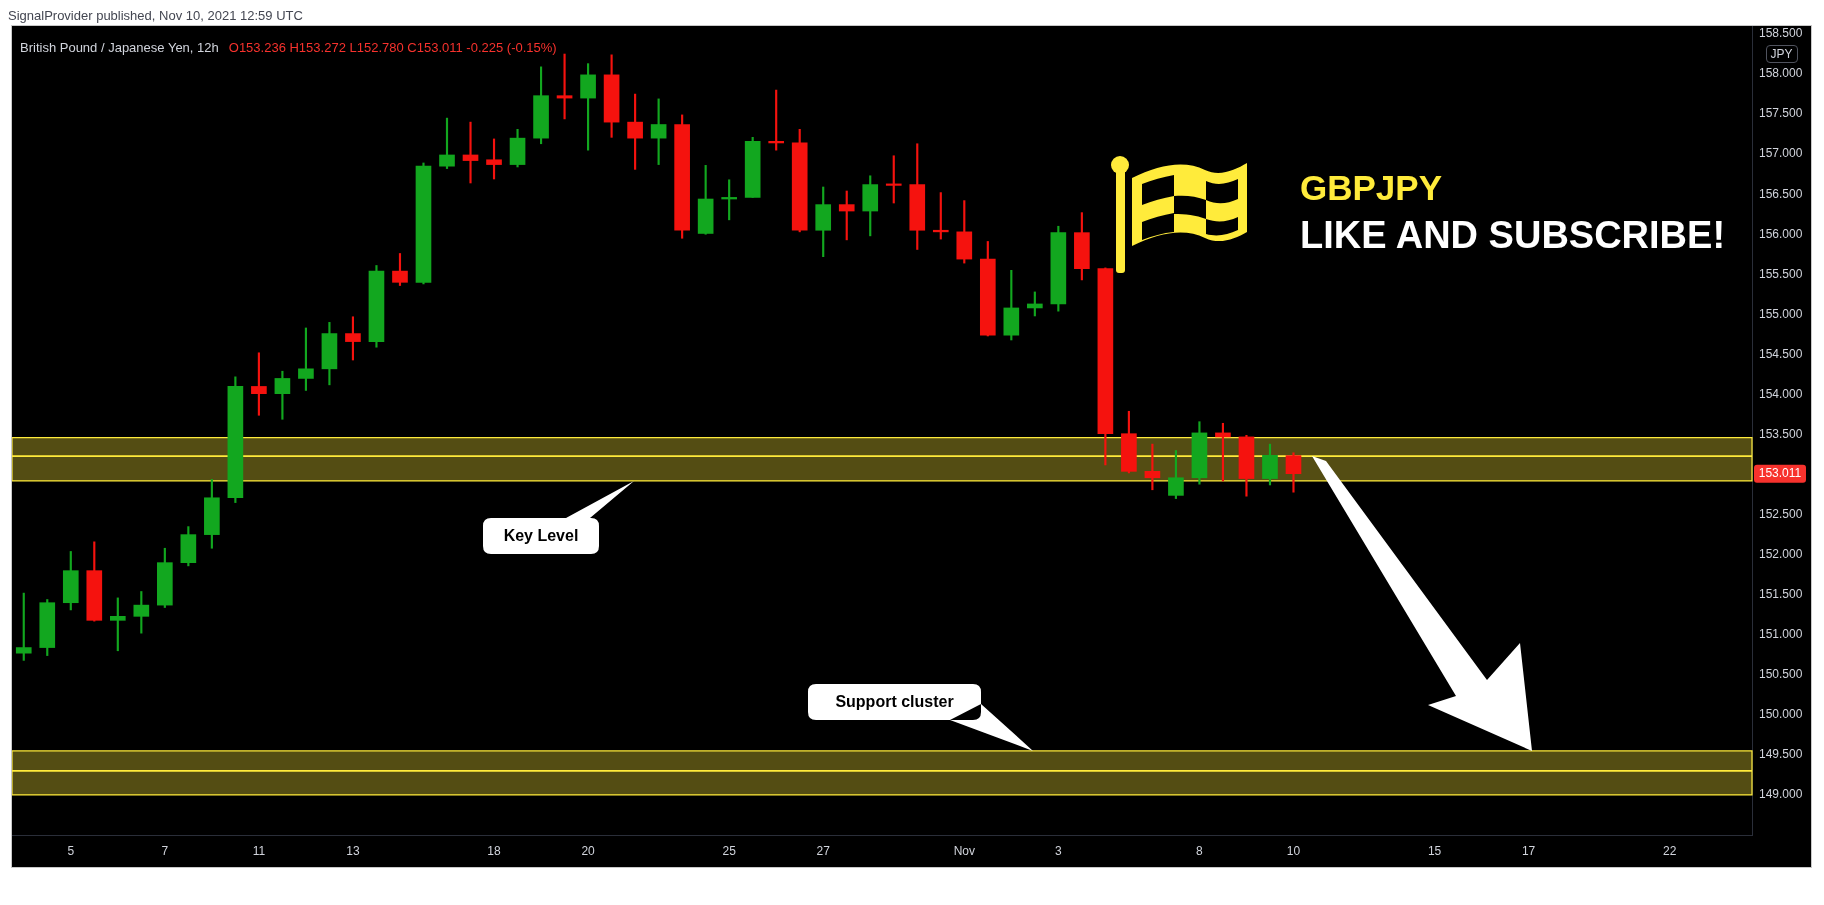  Describe the element at coordinates (964, 850) in the screenshot. I see `x-tick-label: Nov` at that location.